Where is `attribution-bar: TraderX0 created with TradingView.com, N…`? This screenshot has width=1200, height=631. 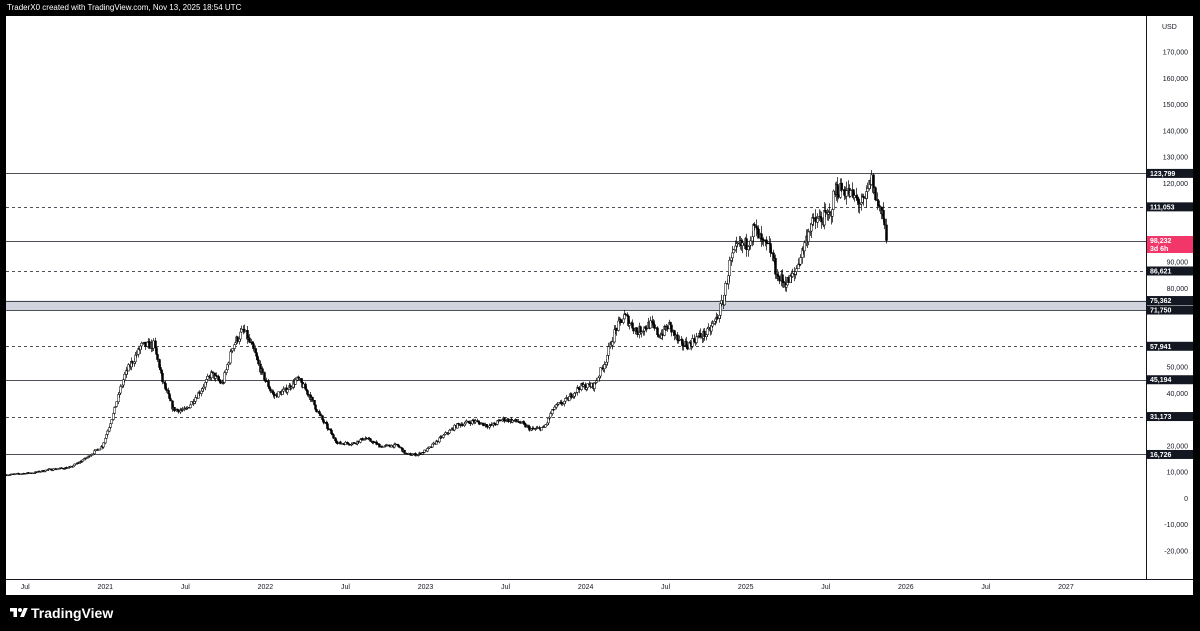 attribution-bar: TraderX0 created with TradingView.com, N… is located at coordinates (600, 8).